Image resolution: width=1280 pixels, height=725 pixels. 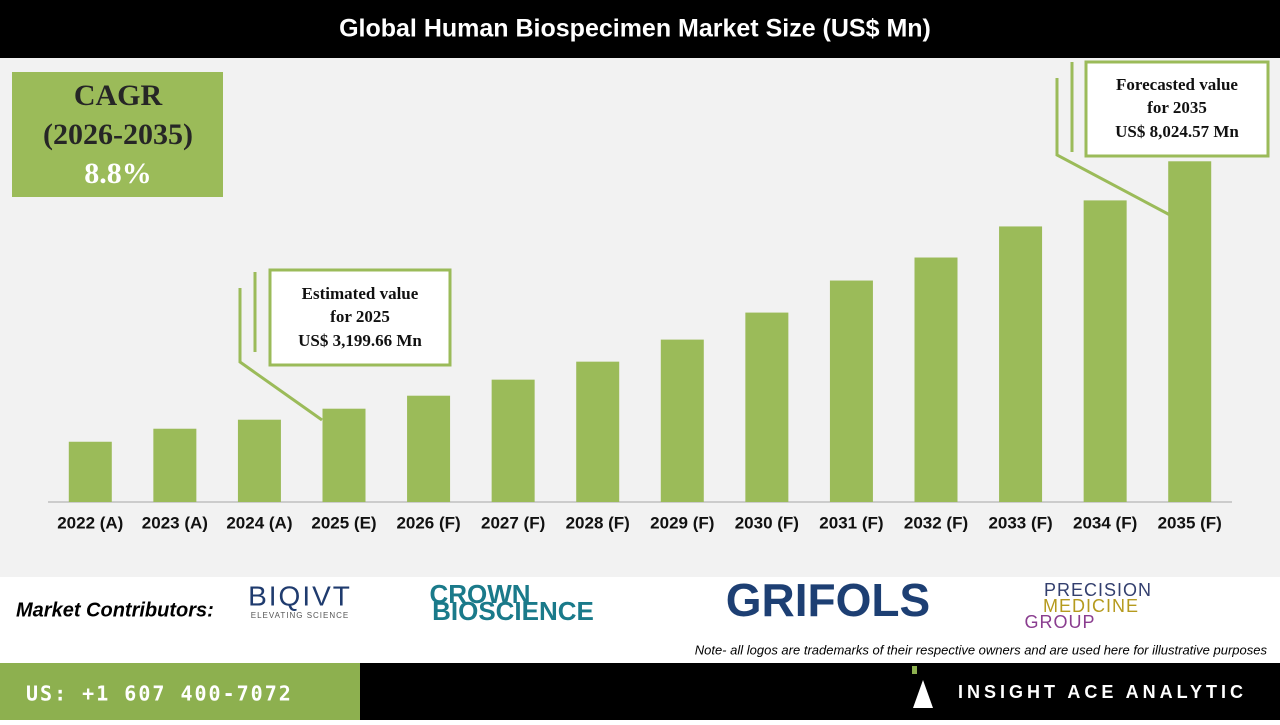 I want to click on x-tick-label: 2031 (F), so click(x=851, y=522).